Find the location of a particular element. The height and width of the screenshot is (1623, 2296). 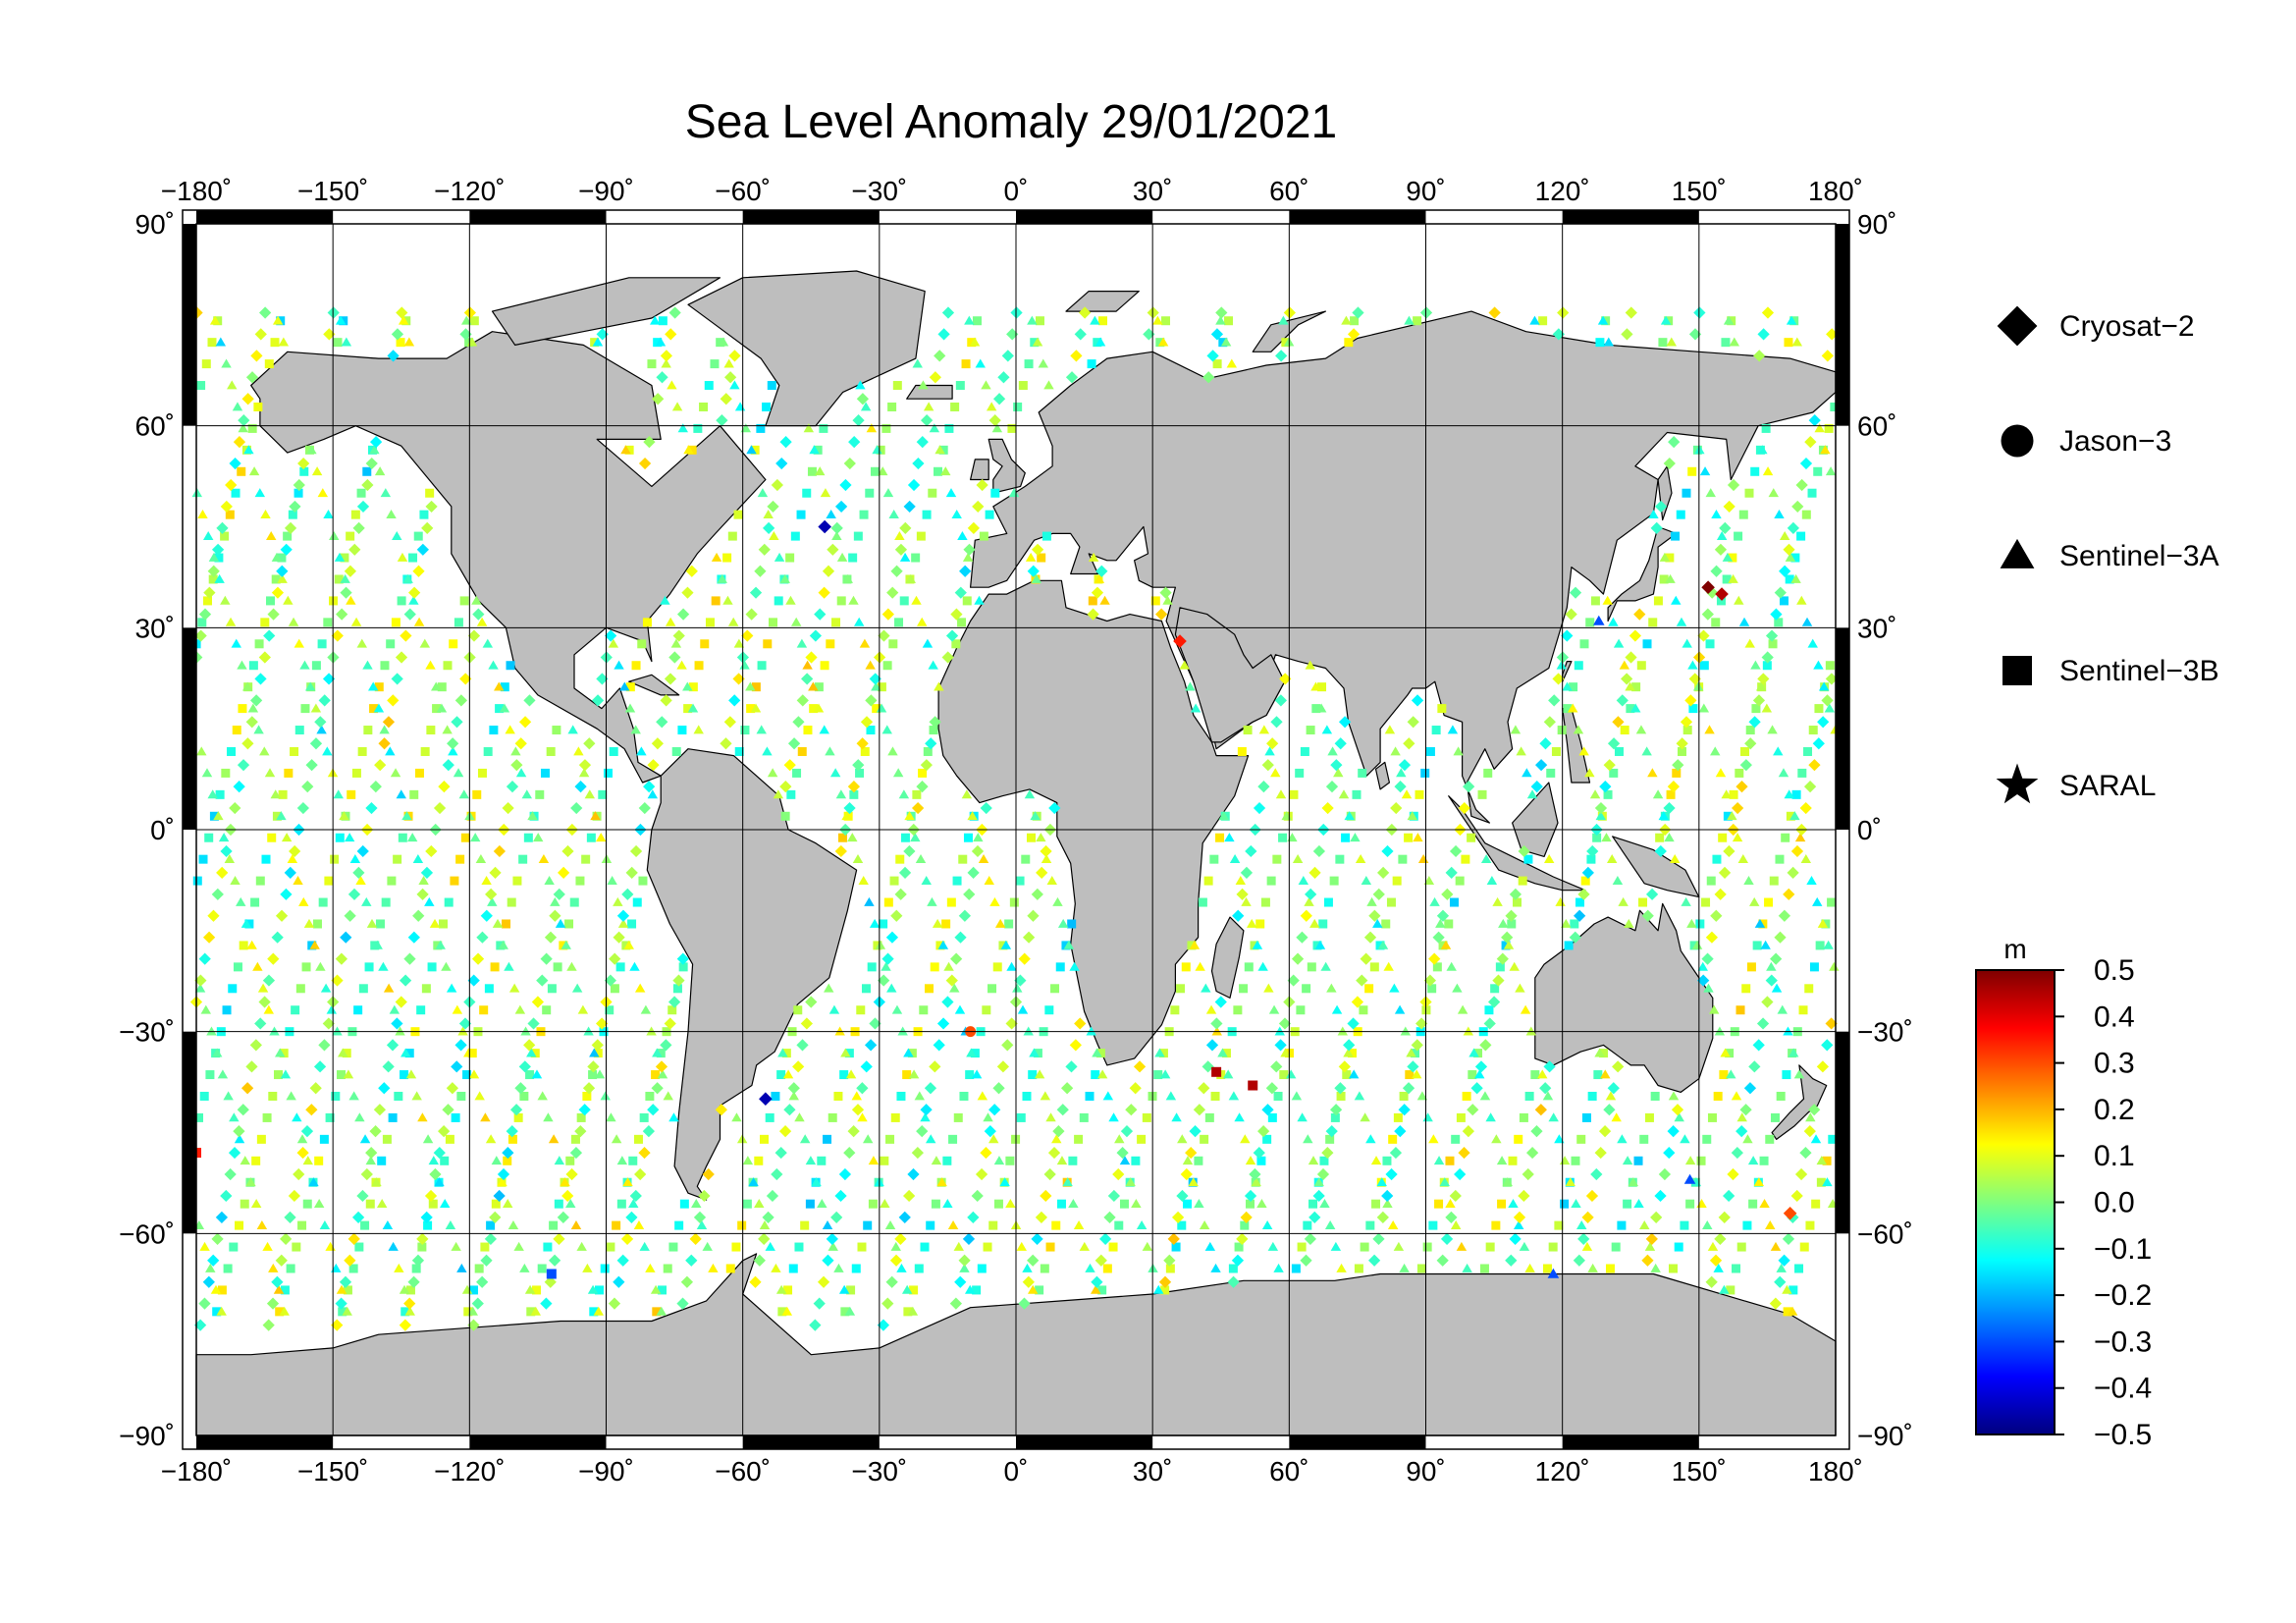

legend-diamond-icon is located at coordinates (2018, 326).